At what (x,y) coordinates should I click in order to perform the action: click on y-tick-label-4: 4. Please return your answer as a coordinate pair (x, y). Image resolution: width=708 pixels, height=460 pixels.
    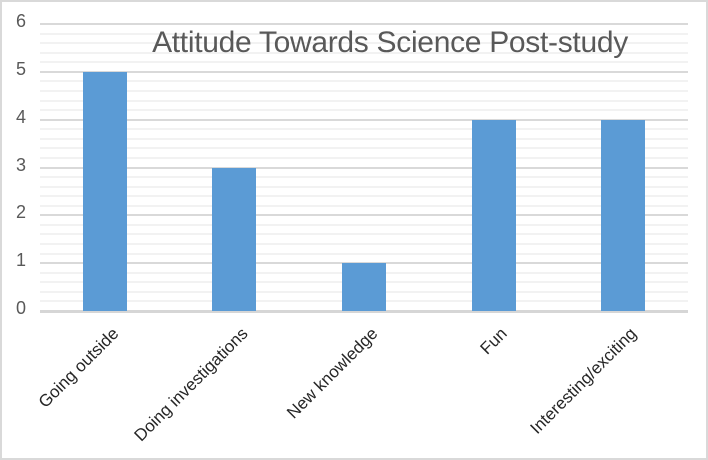
    Looking at the image, I should click on (20, 116).